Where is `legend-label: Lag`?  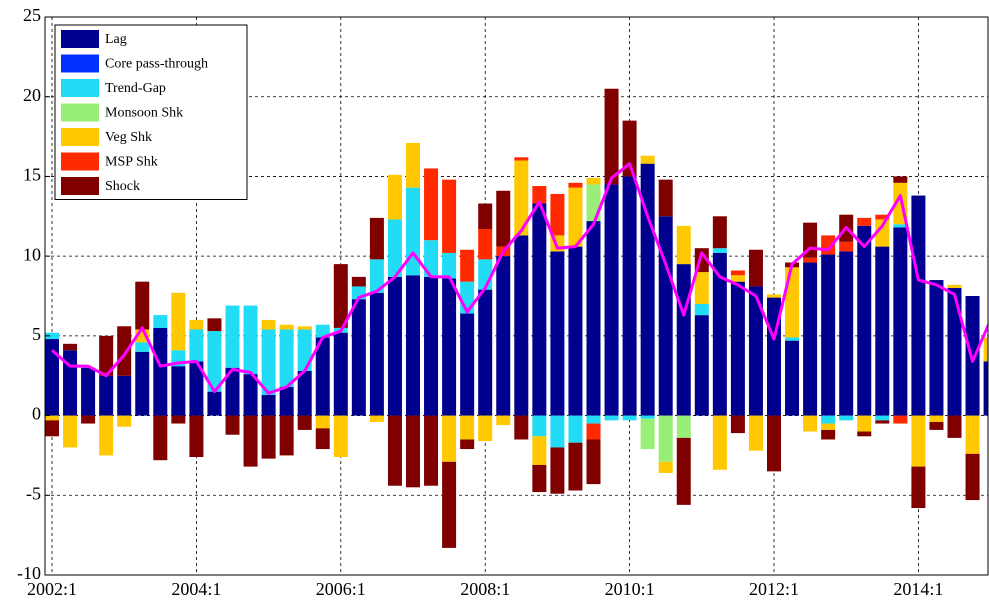 legend-label: Lag is located at coordinates (116, 39).